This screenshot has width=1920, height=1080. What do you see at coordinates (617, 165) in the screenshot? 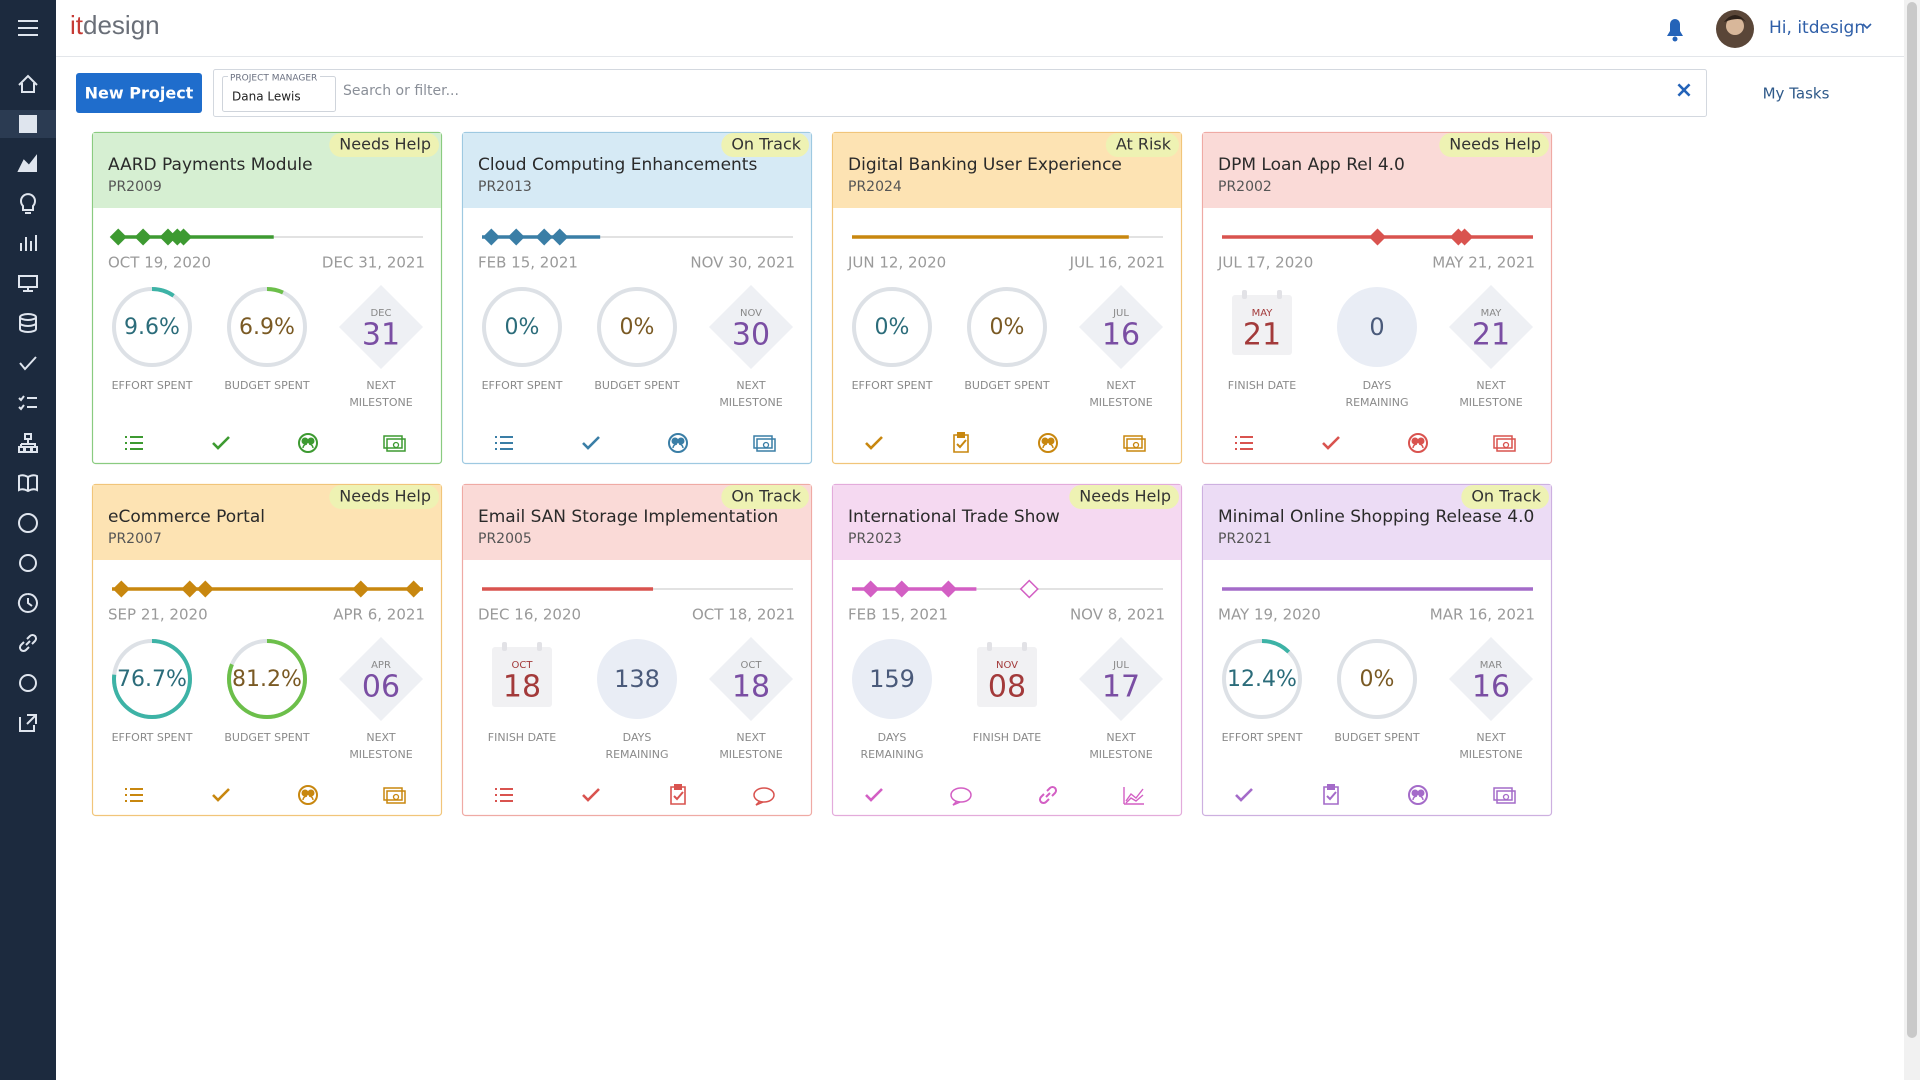
I see `card-title: Cloud Computing Enhancements` at bounding box center [617, 165].